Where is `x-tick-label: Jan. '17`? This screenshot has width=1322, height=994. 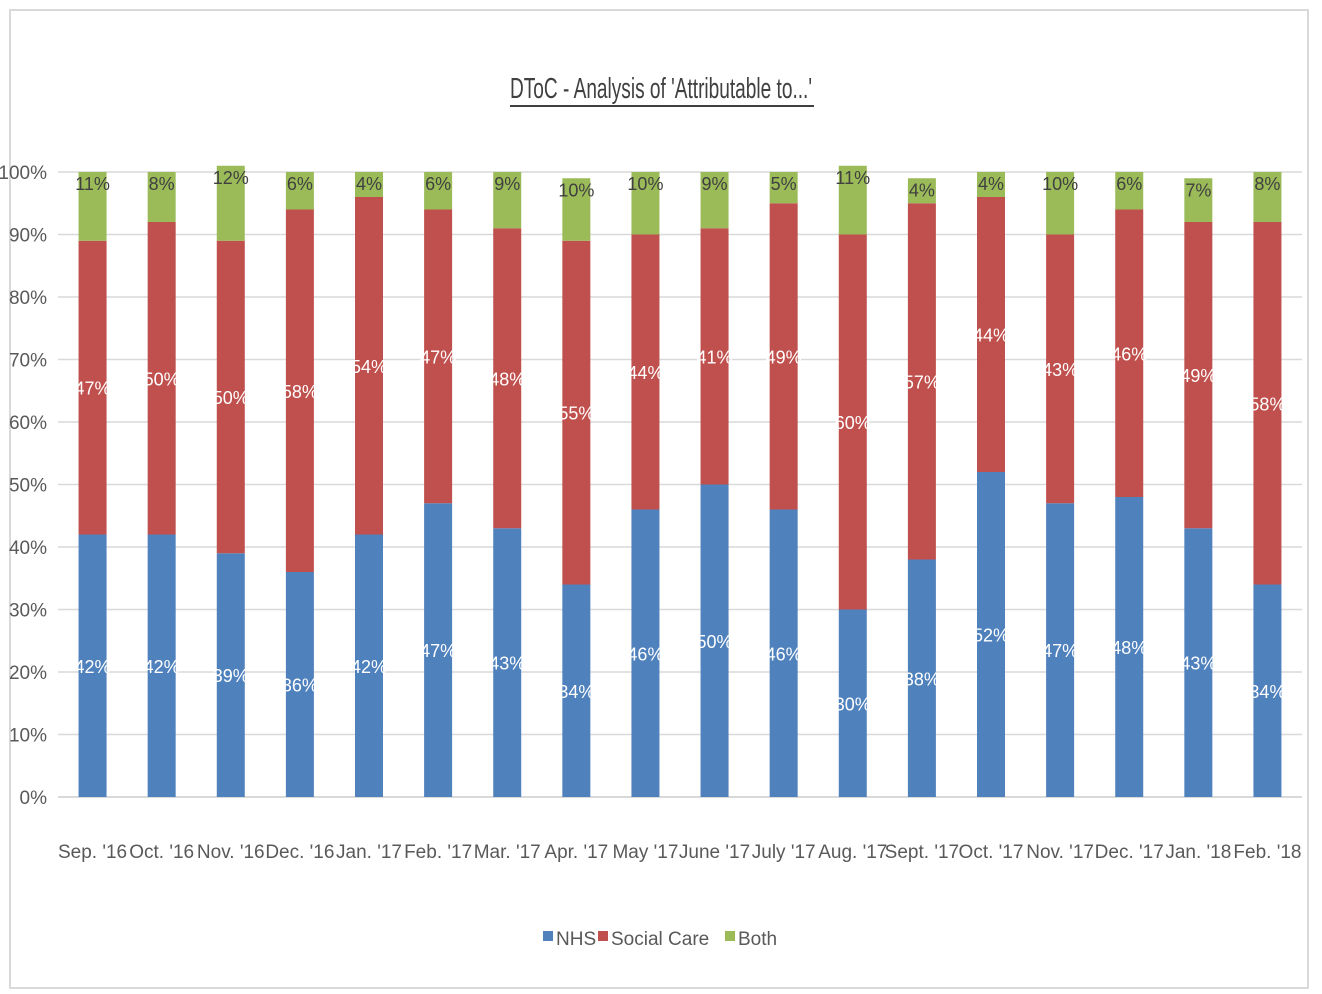
x-tick-label: Jan. '17 is located at coordinates (369, 852).